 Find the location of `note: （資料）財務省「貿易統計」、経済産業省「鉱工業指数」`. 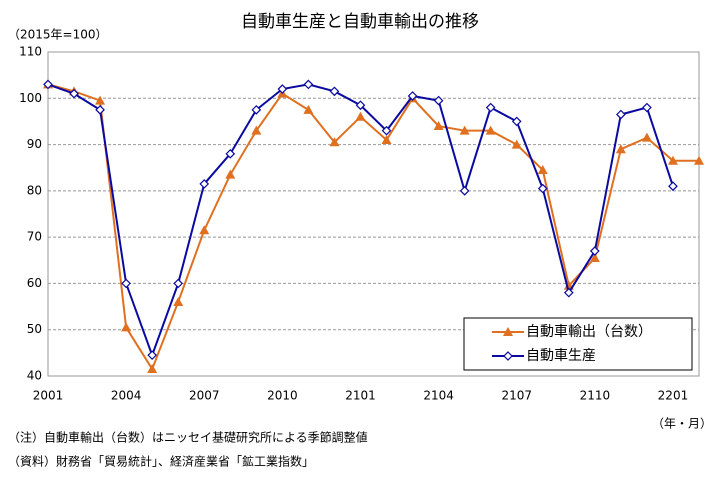

note: （資料）財務省「貿易統計」、経済産業省「鉱工業指数」 is located at coordinates (161, 461).